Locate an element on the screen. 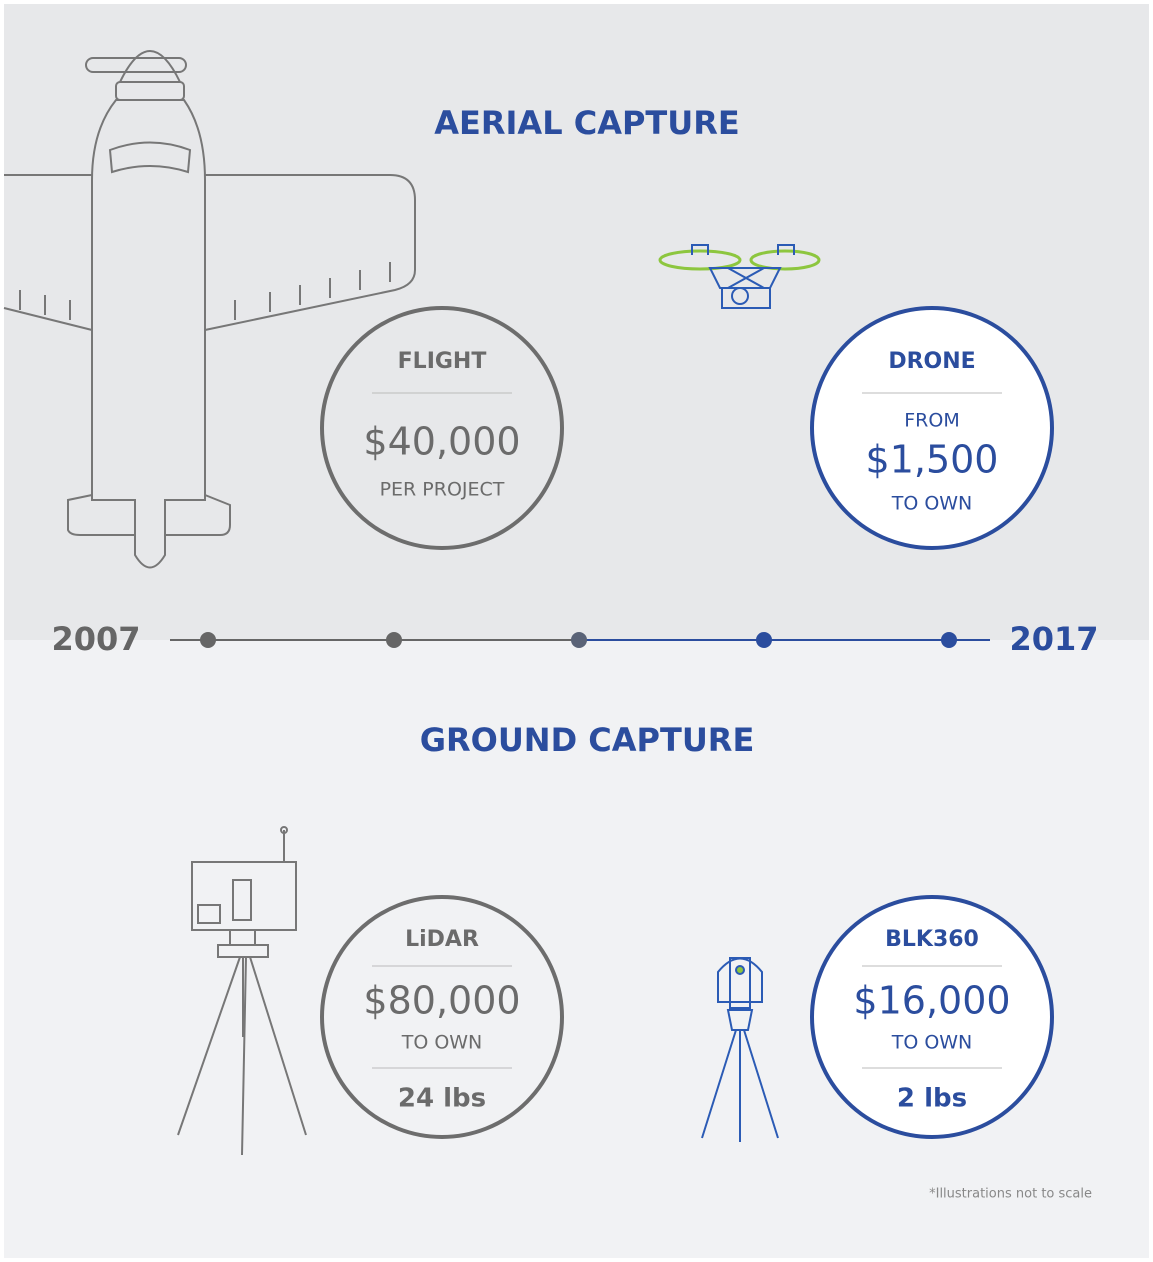  blk360-illustration is located at coordinates (740, 1049).